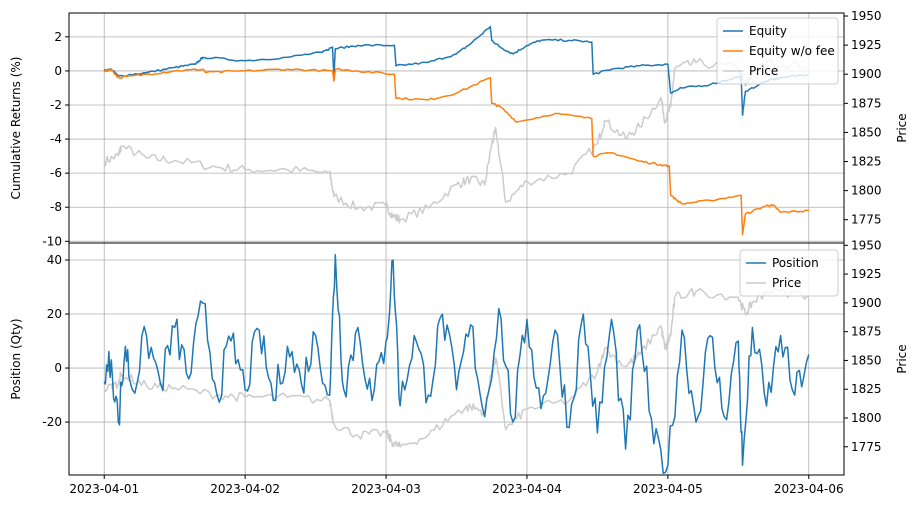 This screenshot has width=918, height=513. What do you see at coordinates (104, 489) in the screenshot?
I see `x-tick-label: 2023-04-01` at bounding box center [104, 489].